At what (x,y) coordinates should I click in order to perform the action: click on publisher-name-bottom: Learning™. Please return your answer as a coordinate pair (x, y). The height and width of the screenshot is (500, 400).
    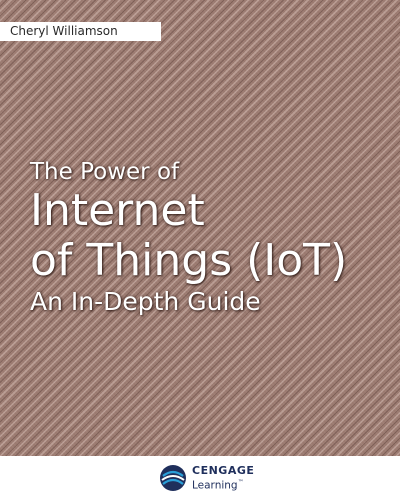
    Looking at the image, I should click on (223, 484).